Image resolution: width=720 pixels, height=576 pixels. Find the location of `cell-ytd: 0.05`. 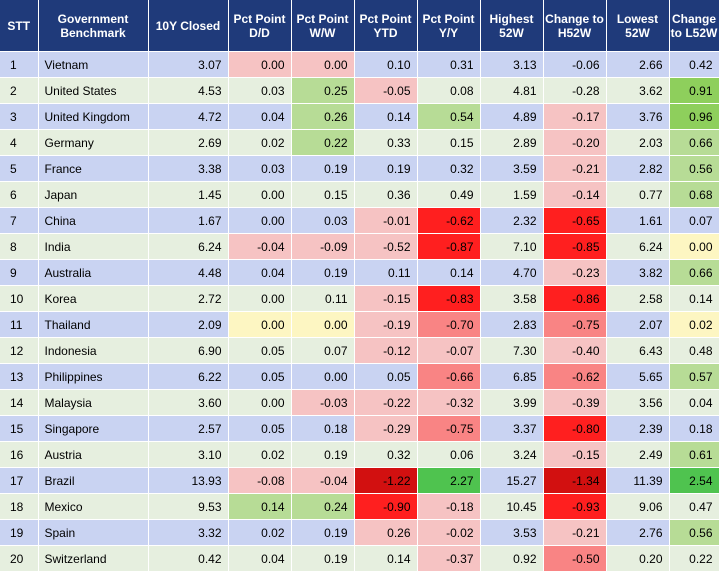

cell-ytd: 0.05 is located at coordinates (386, 376).